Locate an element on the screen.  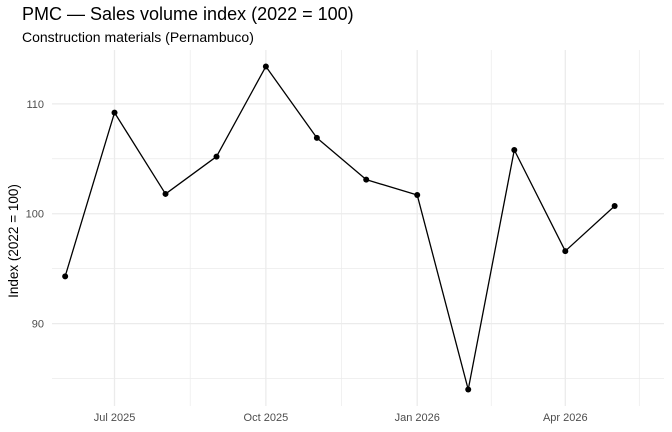
y-axis-title: Index (2022 = 100) is located at coordinates (13, 241).